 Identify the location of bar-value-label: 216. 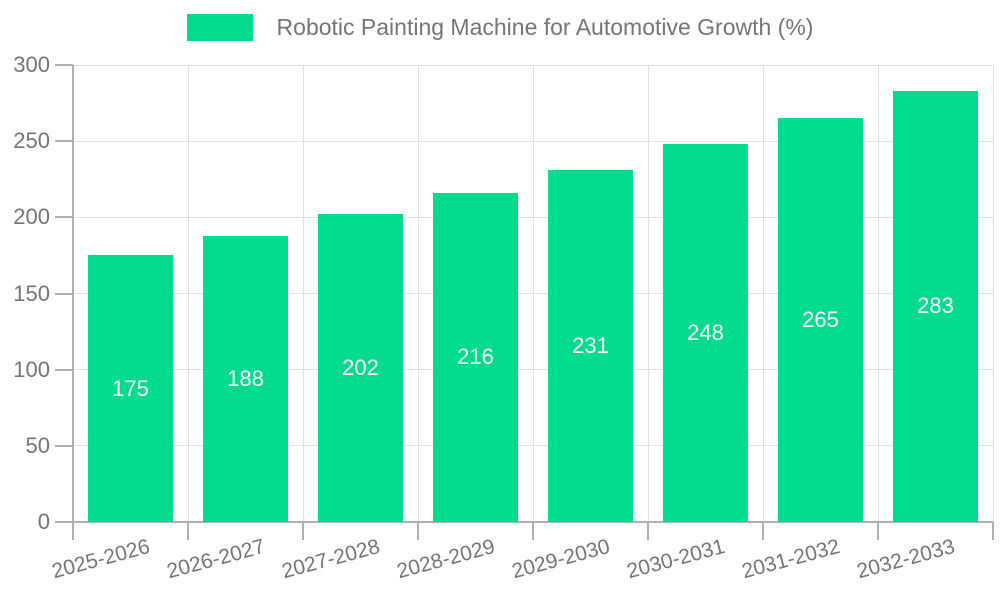
(475, 357).